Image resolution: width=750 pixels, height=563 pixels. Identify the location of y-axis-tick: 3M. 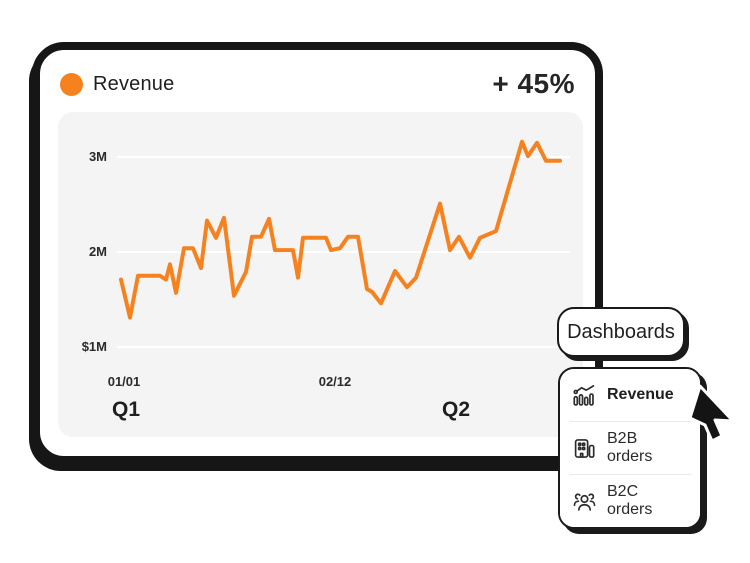
(97, 156).